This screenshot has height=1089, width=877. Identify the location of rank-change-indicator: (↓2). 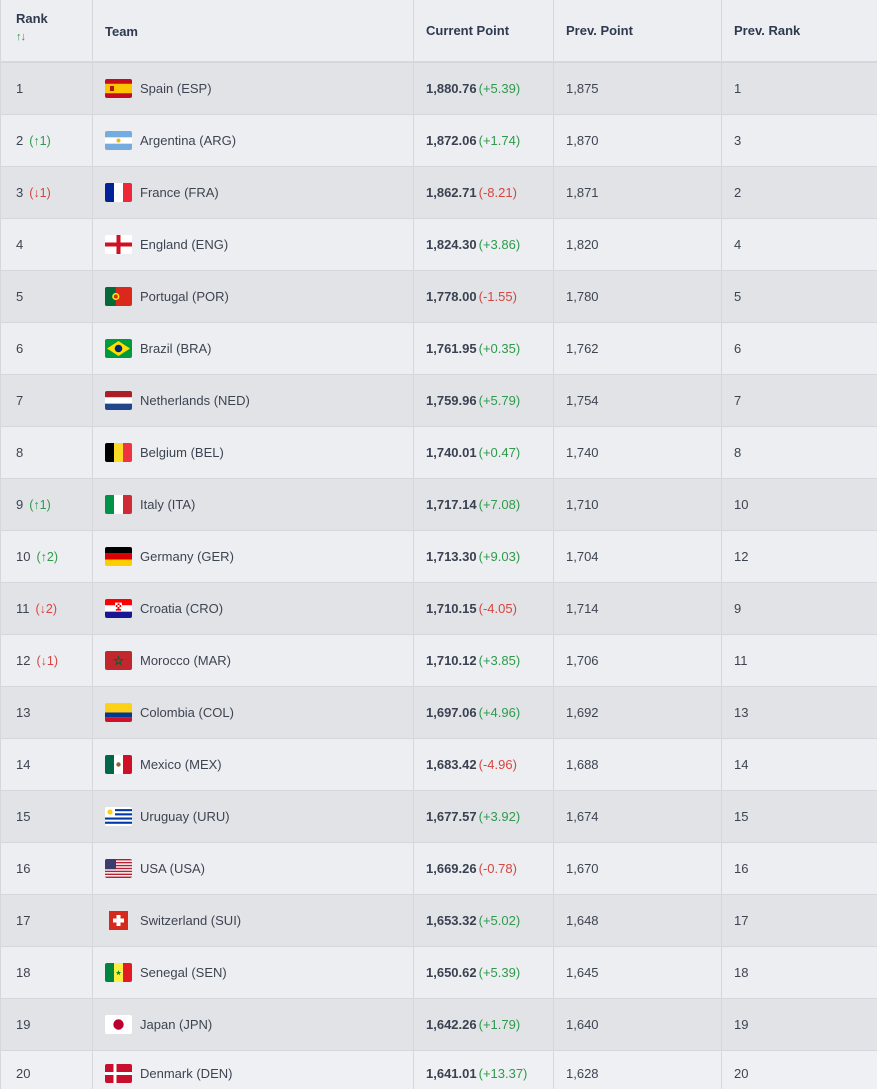
(46, 608).